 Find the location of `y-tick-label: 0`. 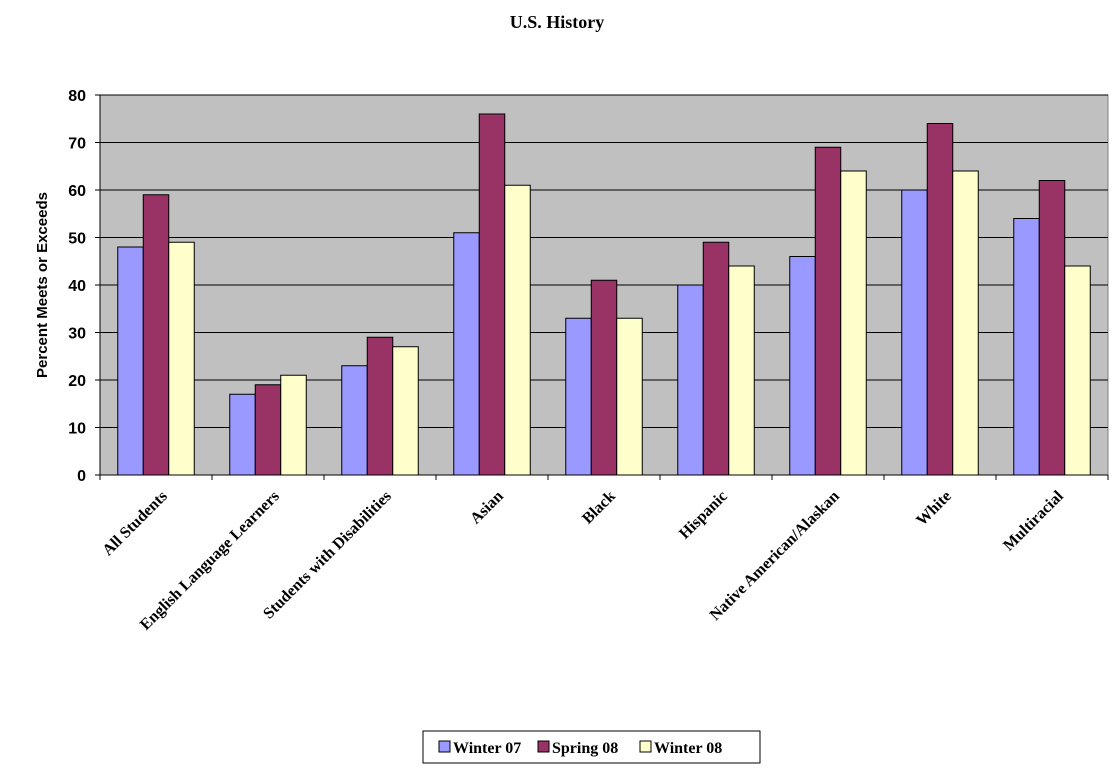

y-tick-label: 0 is located at coordinates (81, 476).